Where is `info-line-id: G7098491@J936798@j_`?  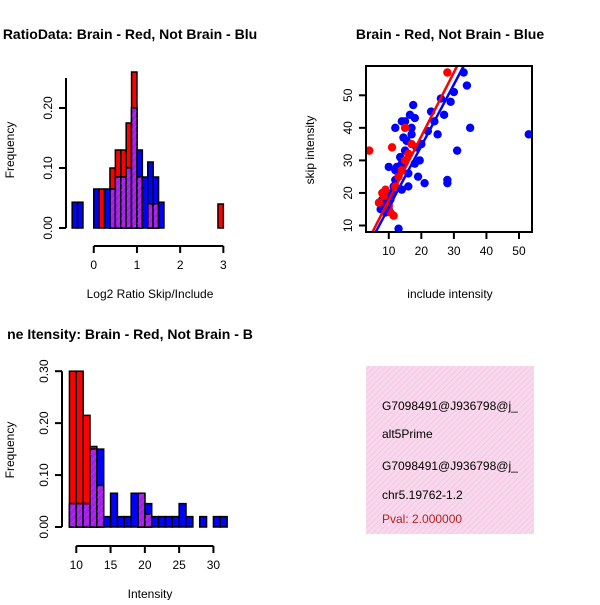 info-line-id: G7098491@J936798@j_ is located at coordinates (450, 406).